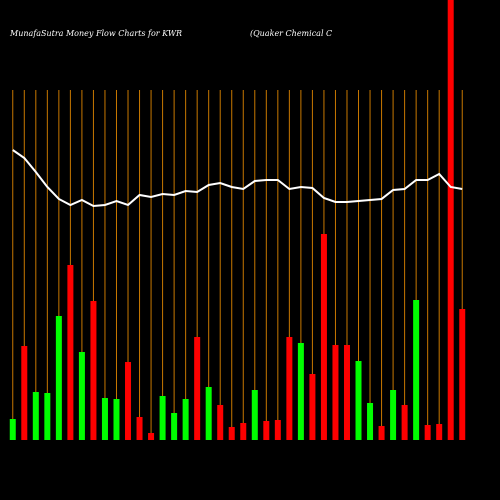 This screenshot has height=500, width=500. What do you see at coordinates (291, 33) in the screenshot?
I see `chart-subtitle: (Quaker Chemical C` at bounding box center [291, 33].